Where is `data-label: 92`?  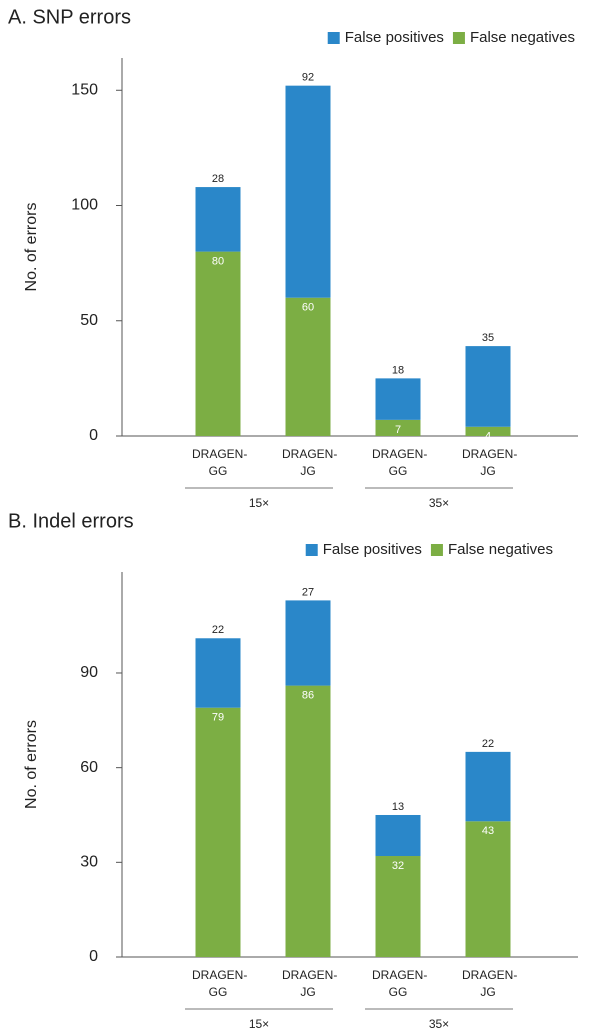
data-label: 92 is located at coordinates (308, 78).